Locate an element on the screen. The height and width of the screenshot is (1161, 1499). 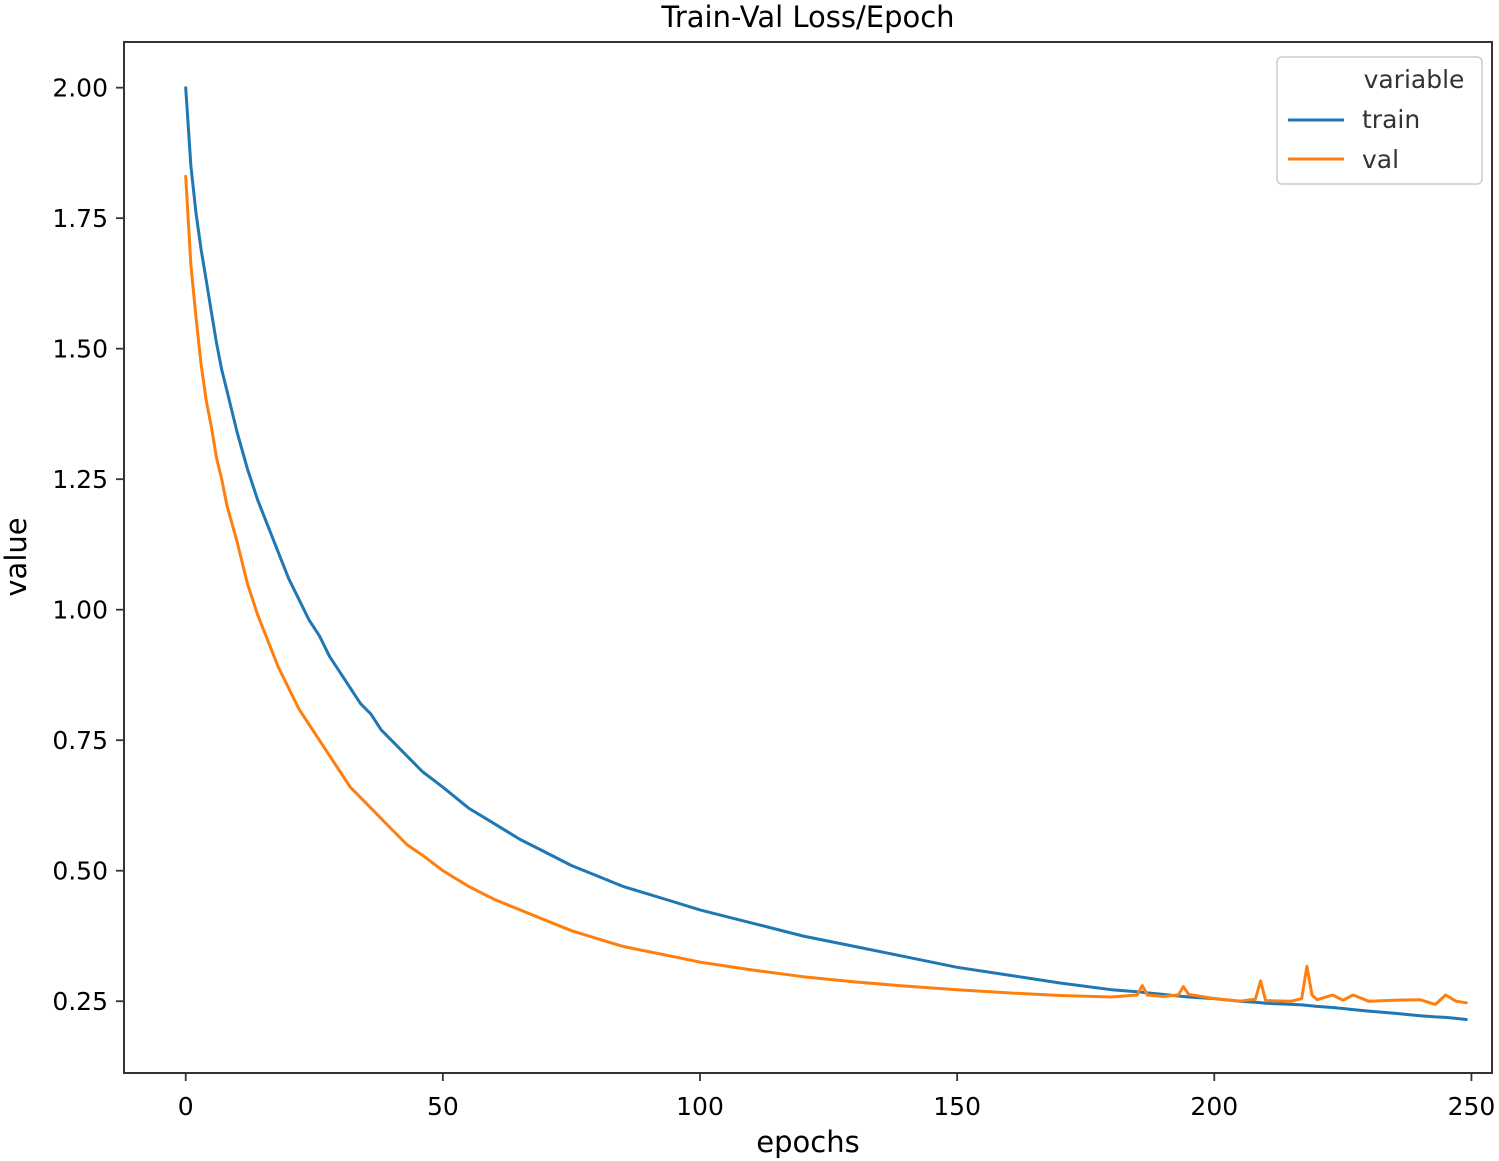
y-tick-label: 1.75 is located at coordinates (80, 218).